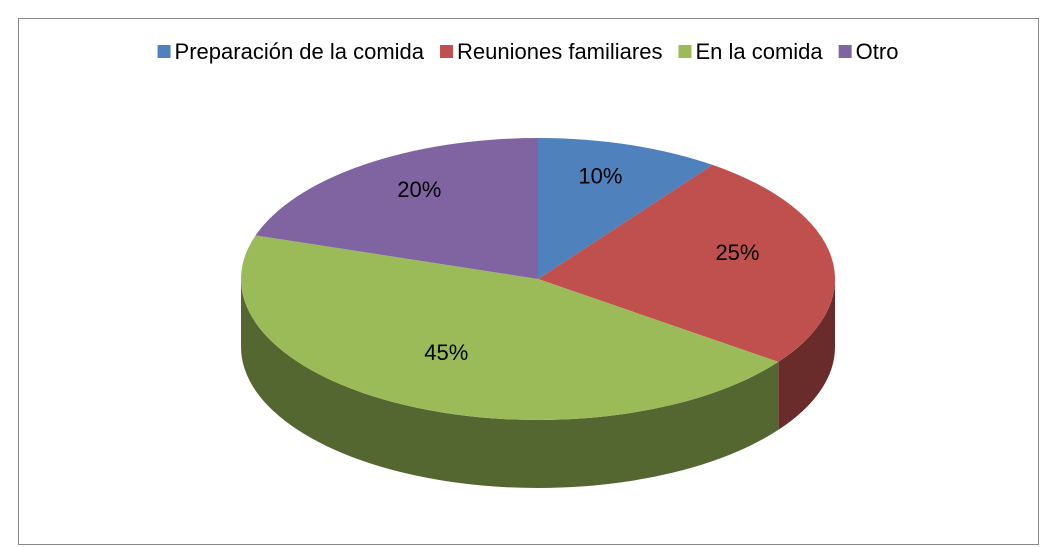  What do you see at coordinates (446, 352) in the screenshot?
I see `data-label: 45%` at bounding box center [446, 352].